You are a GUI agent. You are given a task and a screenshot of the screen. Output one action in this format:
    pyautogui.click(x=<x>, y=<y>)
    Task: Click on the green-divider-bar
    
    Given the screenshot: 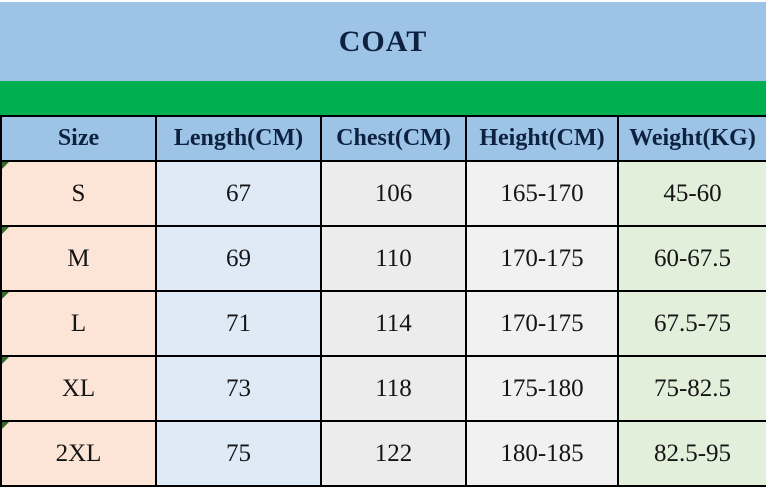 What is the action you would take?
    pyautogui.click(x=383, y=98)
    